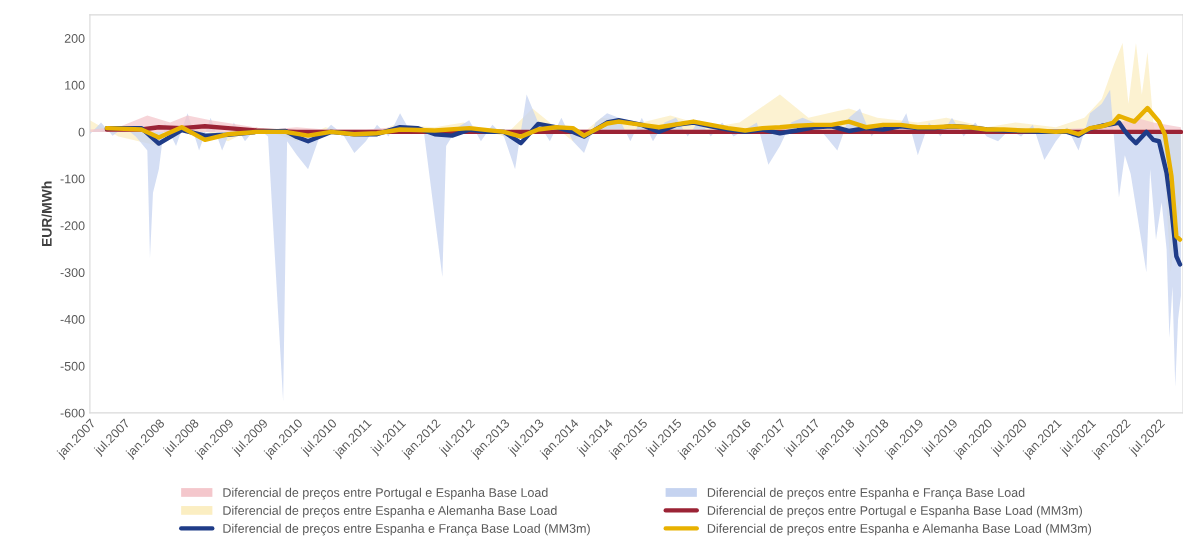 The height and width of the screenshot is (549, 1183). What do you see at coordinates (81, 132) in the screenshot?
I see `y-tick-label: 0` at bounding box center [81, 132].